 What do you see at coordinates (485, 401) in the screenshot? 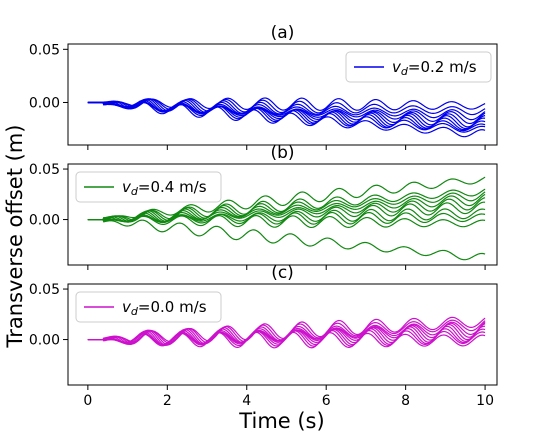
I see `x-tick-label: 10` at bounding box center [485, 401].